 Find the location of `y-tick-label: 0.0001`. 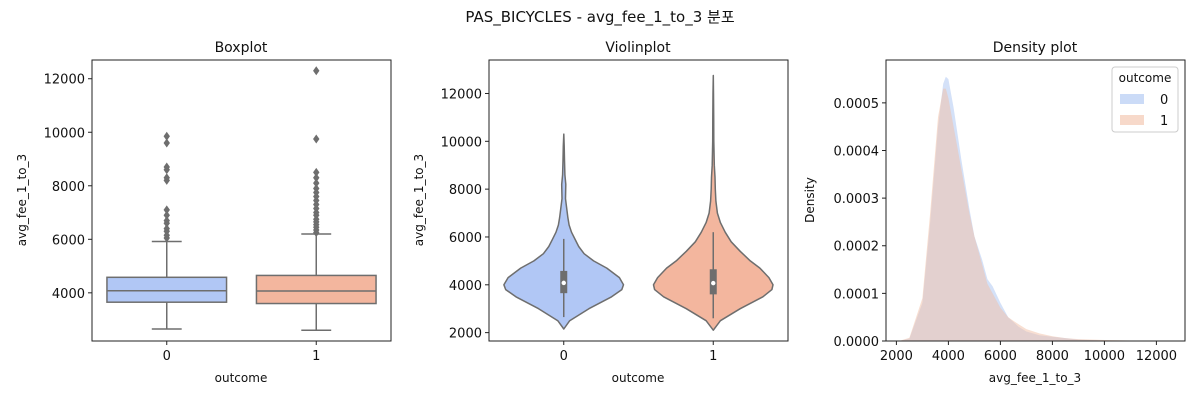

y-tick-label: 0.0001 is located at coordinates (857, 294).